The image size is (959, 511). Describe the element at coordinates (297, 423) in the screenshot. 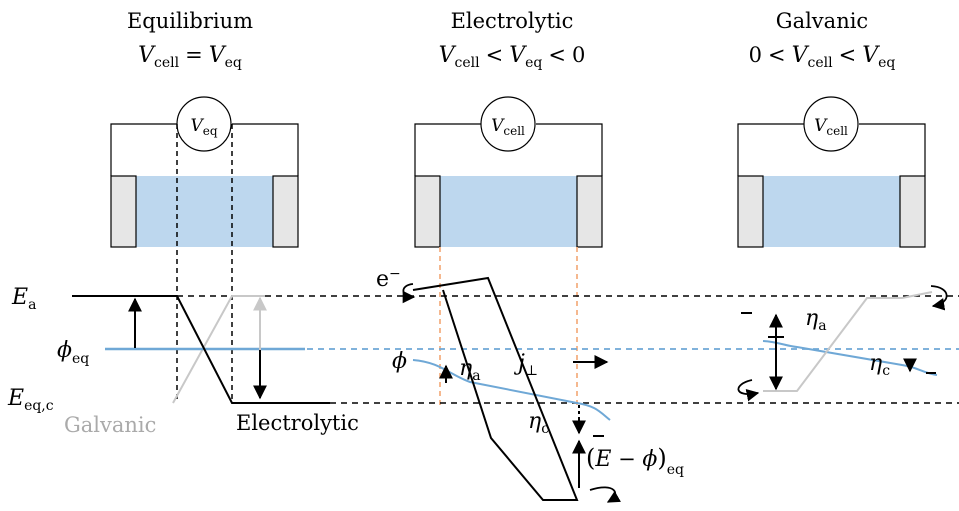

I see `label-electrolytic: Electrolytic` at that location.